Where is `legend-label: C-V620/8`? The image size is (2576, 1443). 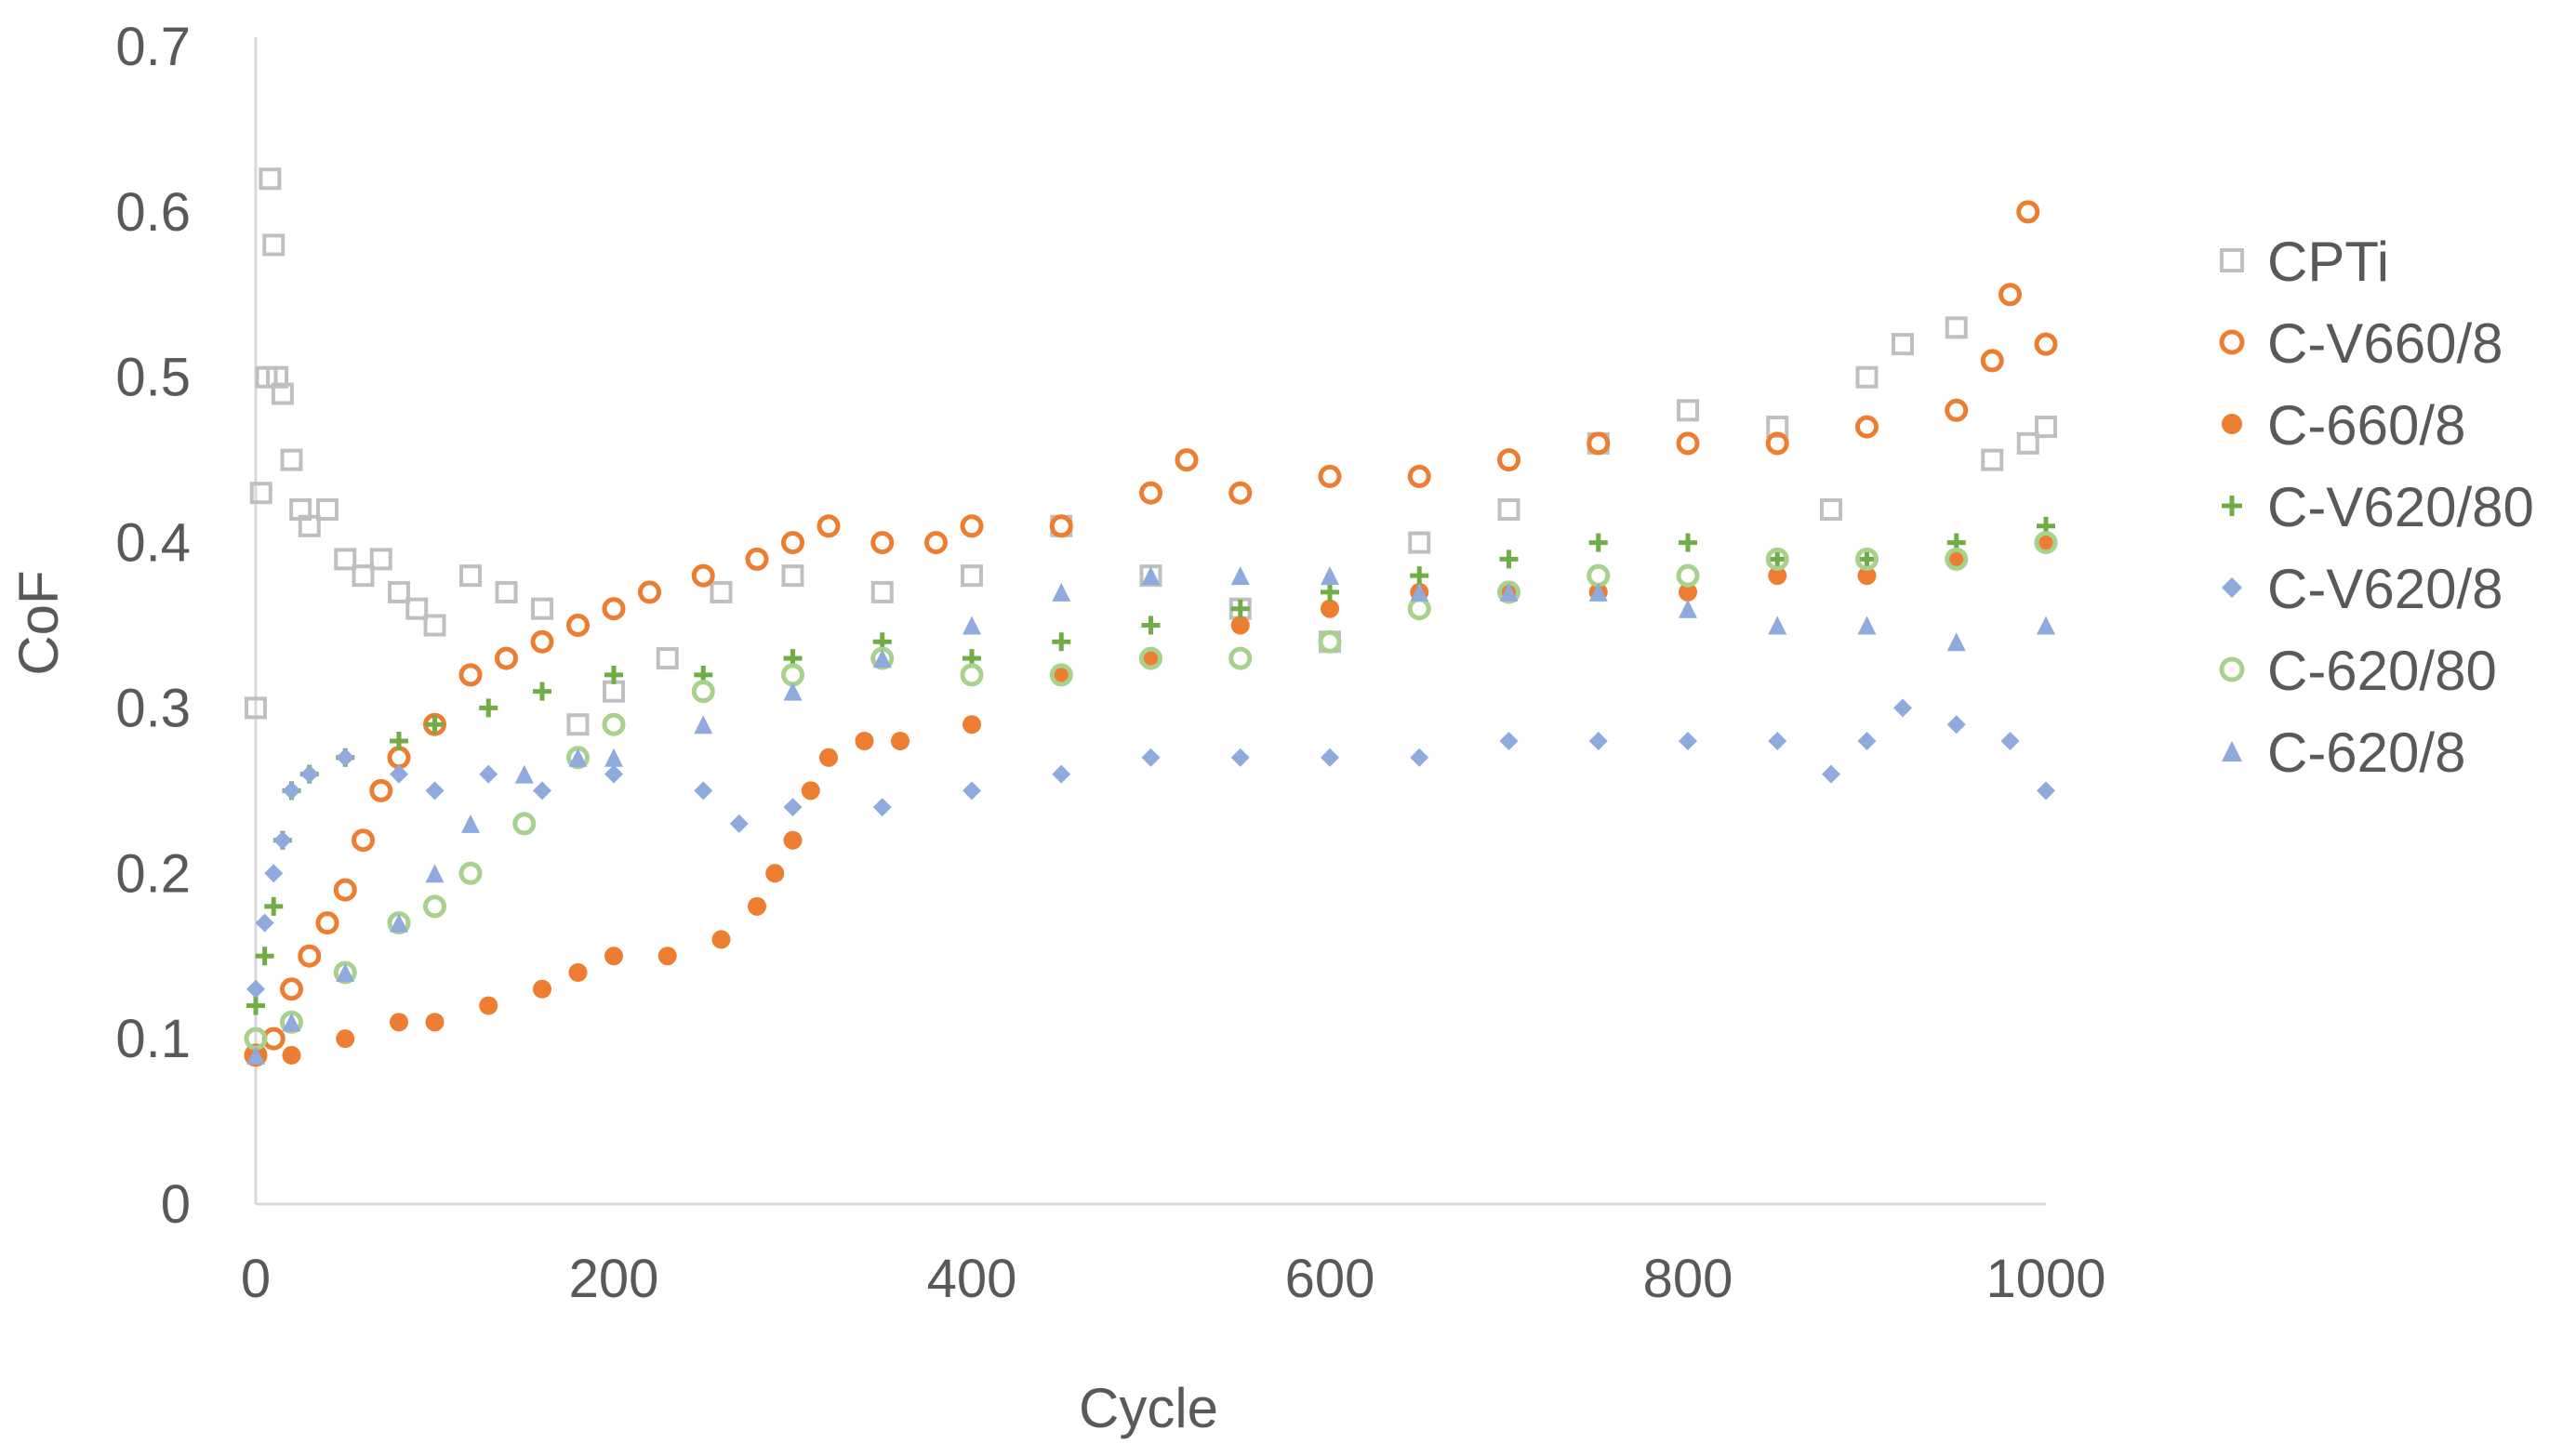 legend-label: C-V620/8 is located at coordinates (2385, 589).